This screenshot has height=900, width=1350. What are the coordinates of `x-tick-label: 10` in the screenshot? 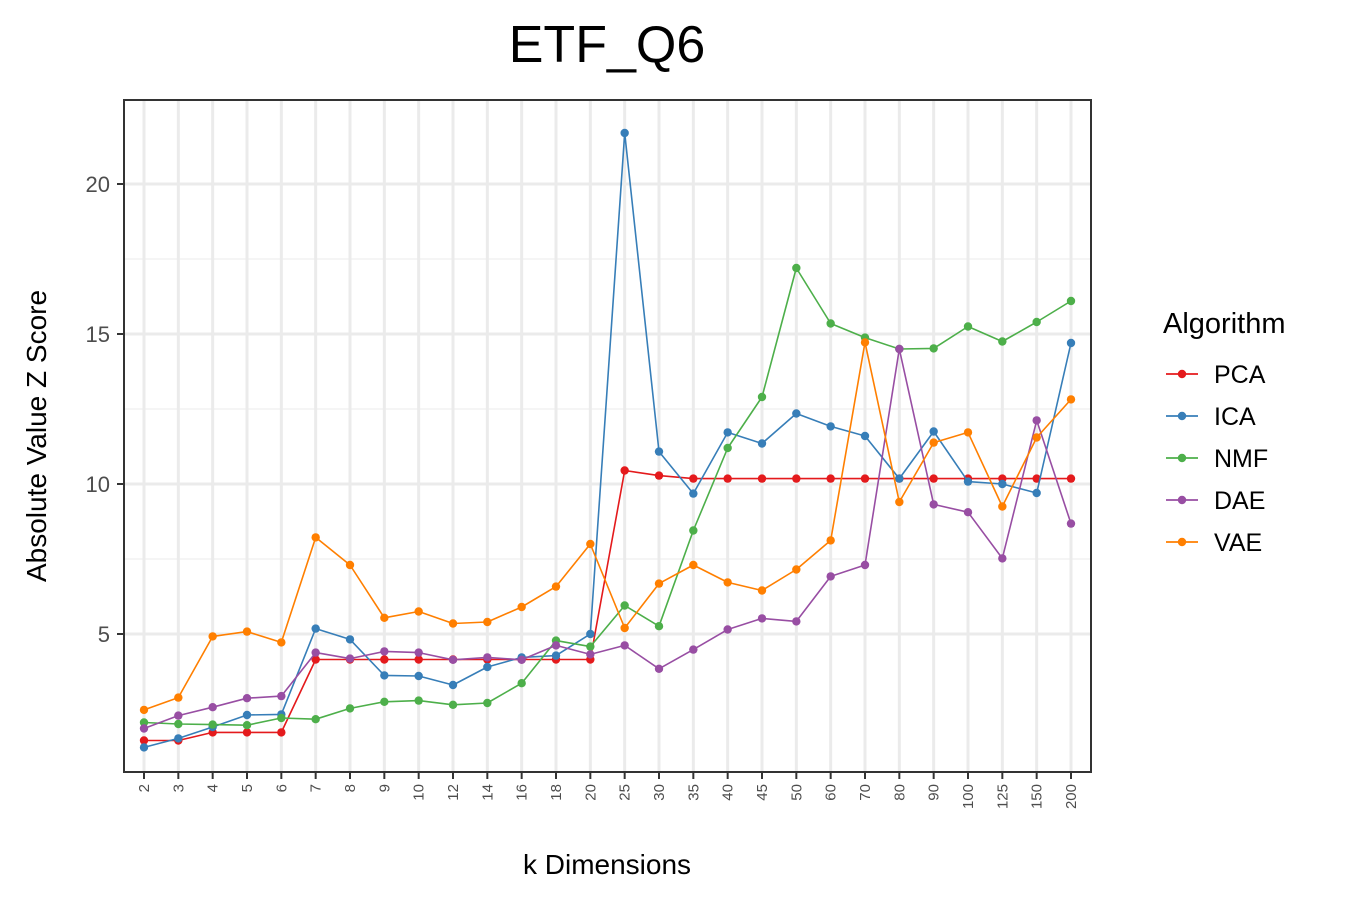 It's located at (419, 792).